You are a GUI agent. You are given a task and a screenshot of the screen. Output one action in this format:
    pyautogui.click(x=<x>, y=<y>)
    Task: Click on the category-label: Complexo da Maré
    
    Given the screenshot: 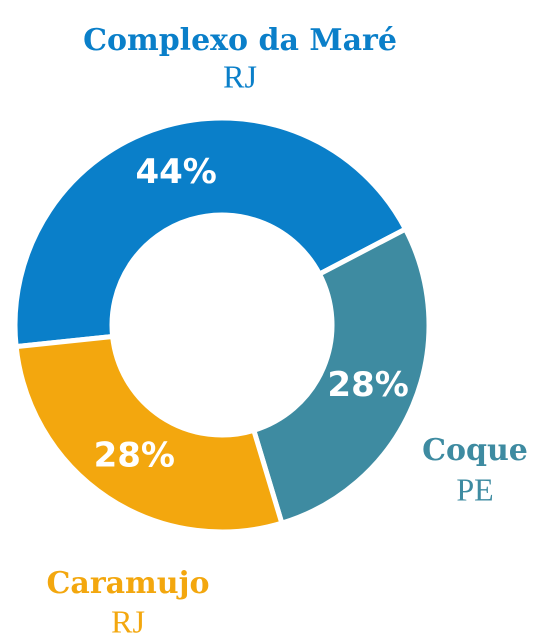 What is the action you would take?
    pyautogui.click(x=240, y=40)
    